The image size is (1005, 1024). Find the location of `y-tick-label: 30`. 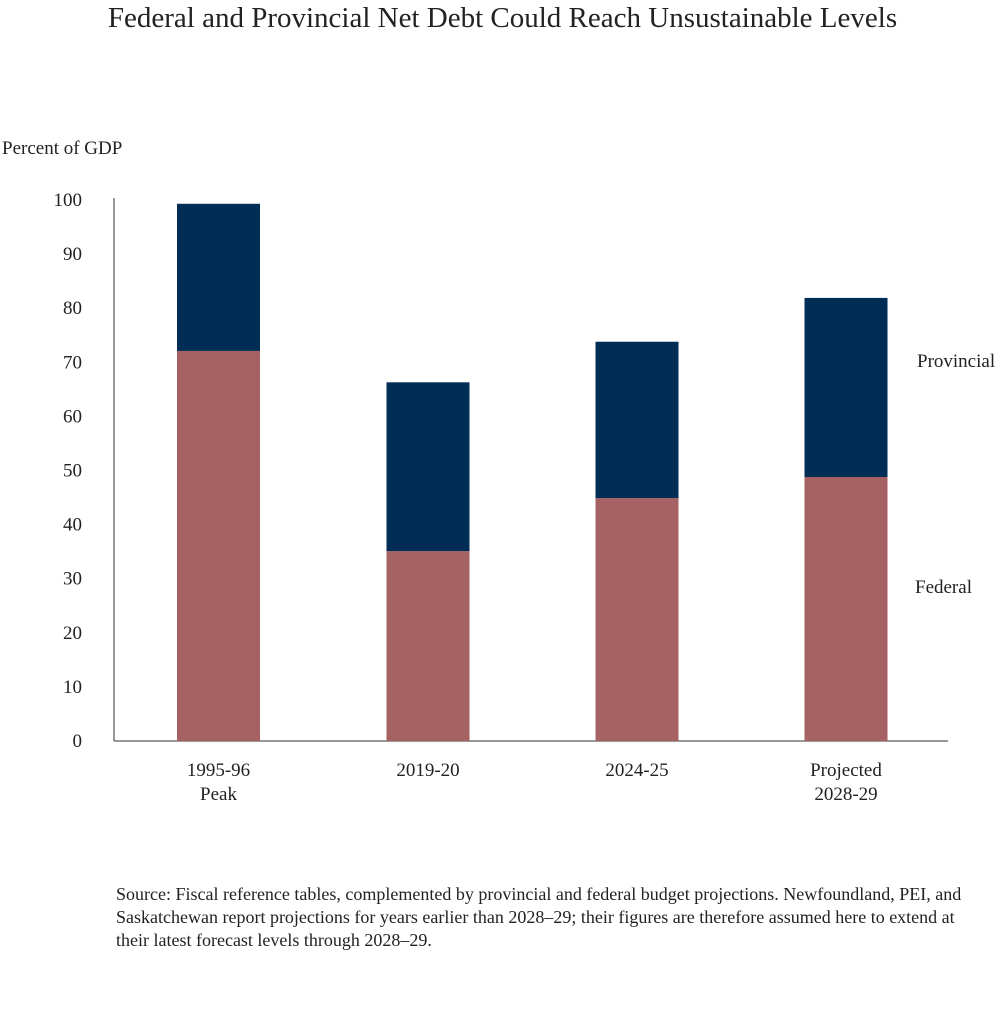

y-tick-label: 30 is located at coordinates (72, 579).